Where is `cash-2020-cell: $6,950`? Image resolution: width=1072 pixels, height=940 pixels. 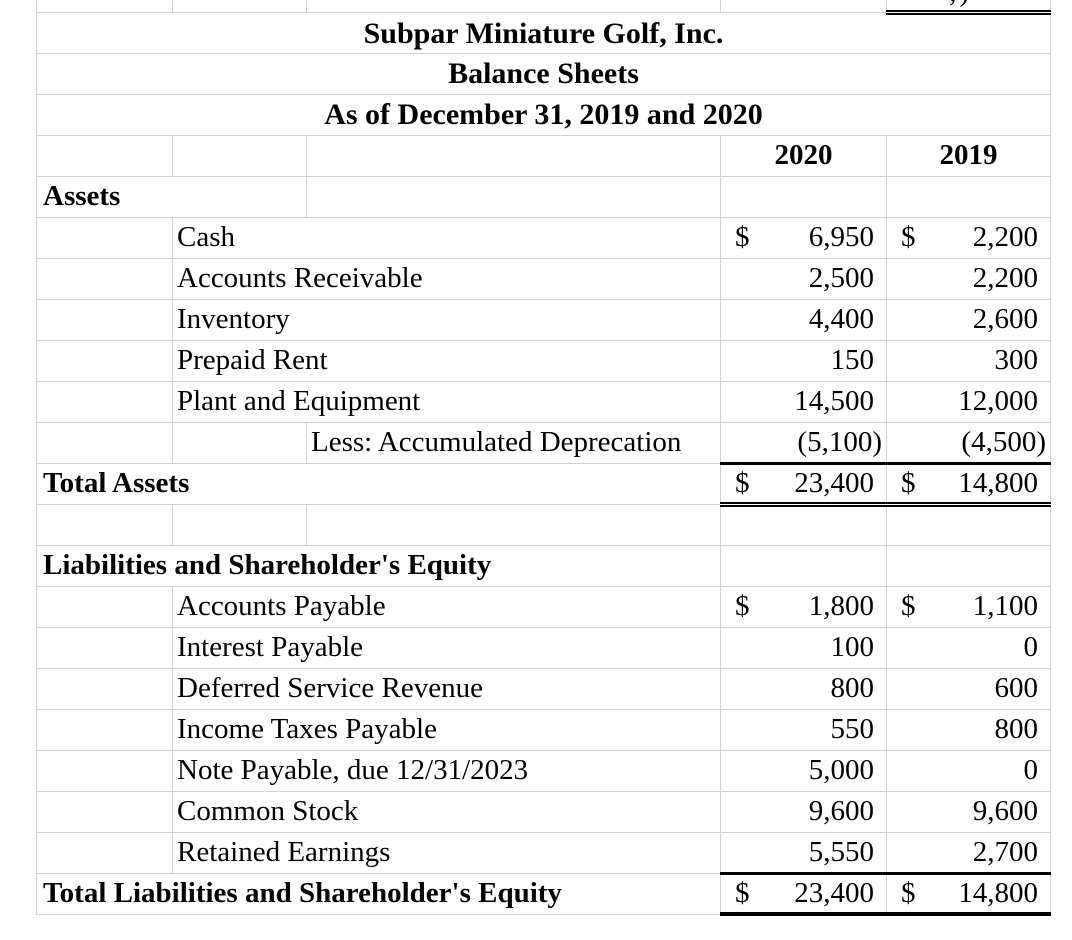
cash-2020-cell: $6,950 is located at coordinates (803, 237).